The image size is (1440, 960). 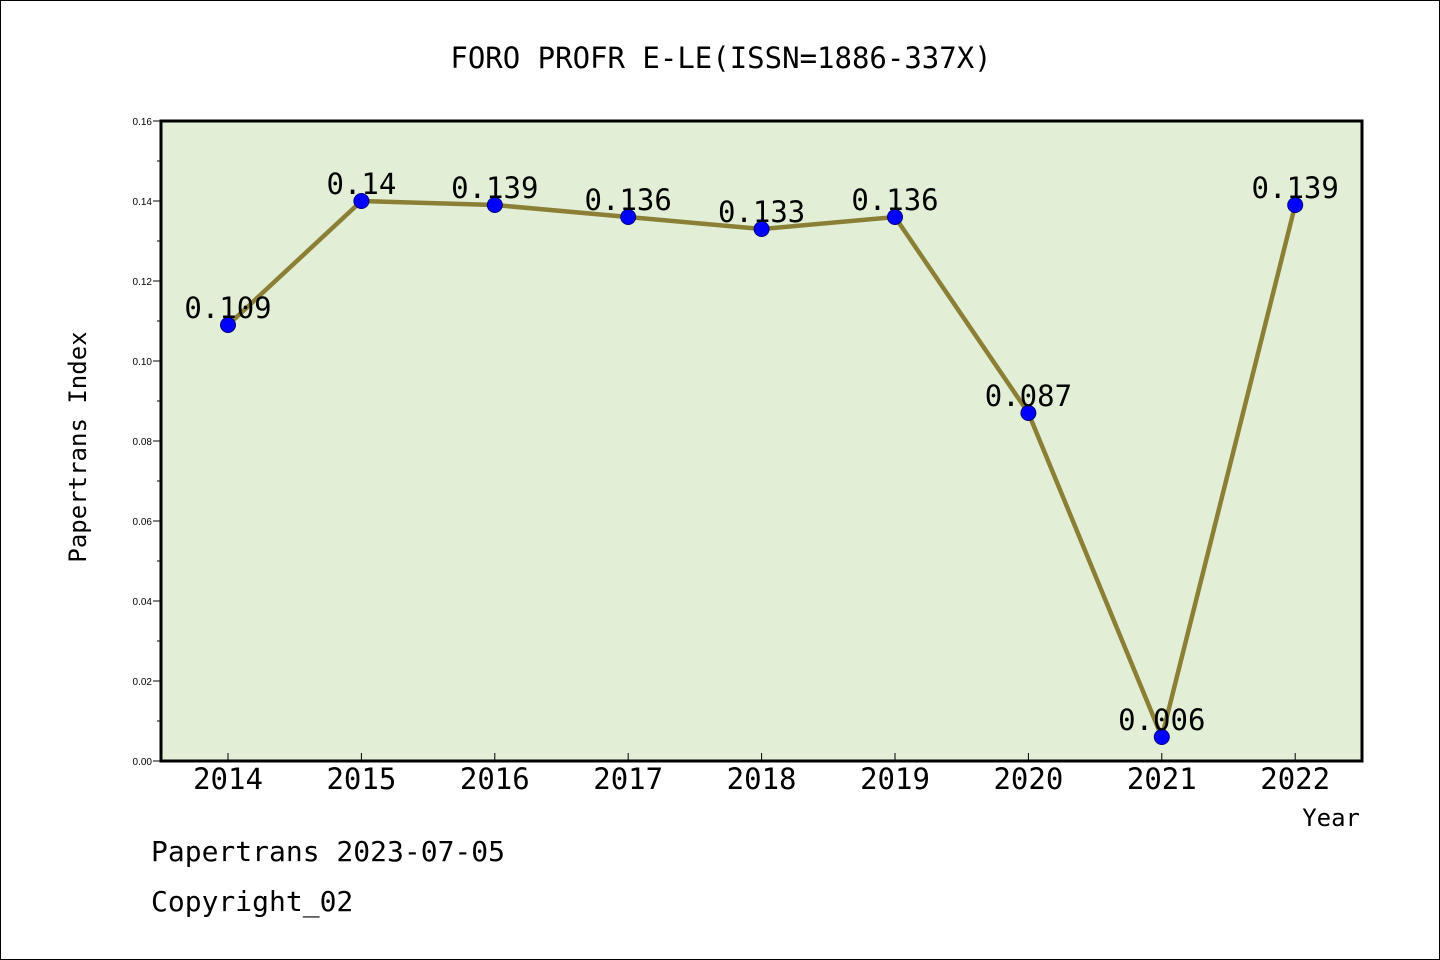 What do you see at coordinates (361, 184) in the screenshot?
I see `data-label: 0.14` at bounding box center [361, 184].